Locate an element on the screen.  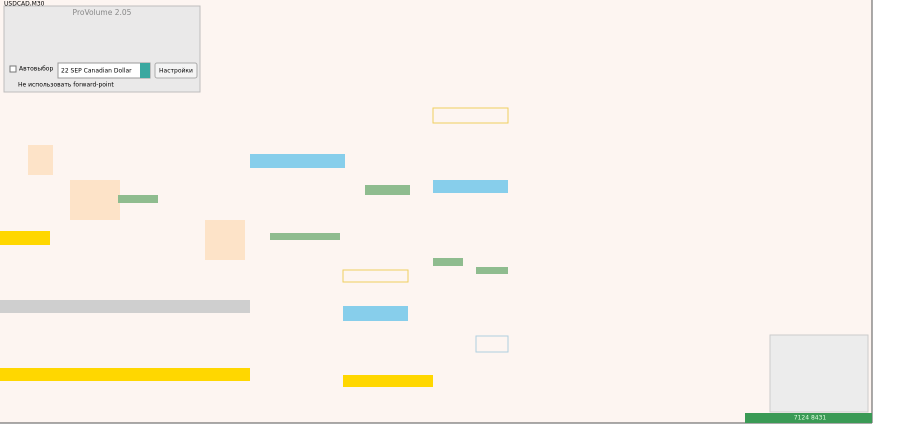
settings-label: Настройки is located at coordinates (176, 71).